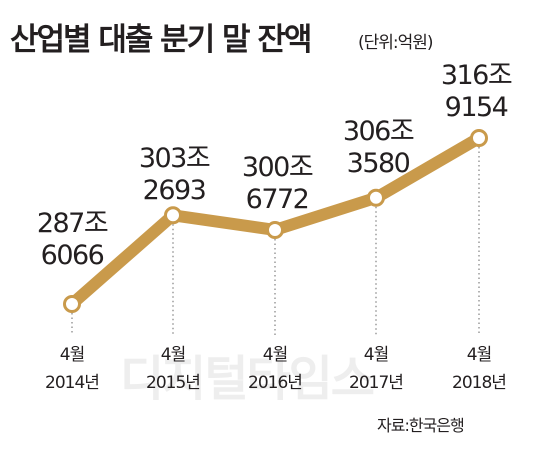 Image resolution: width=540 pixels, height=453 pixels. I want to click on data-label: 6066, so click(72, 255).